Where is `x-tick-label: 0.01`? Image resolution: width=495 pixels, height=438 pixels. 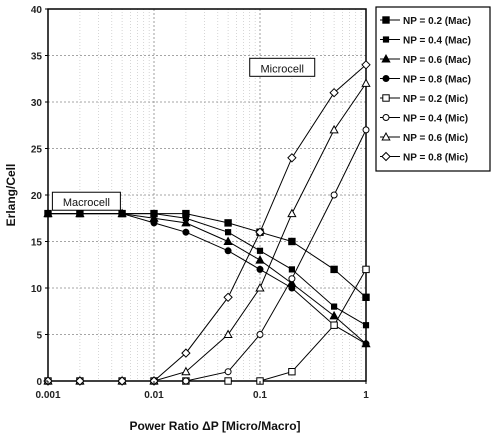 x-tick-label: 0.01 is located at coordinates (154, 395).